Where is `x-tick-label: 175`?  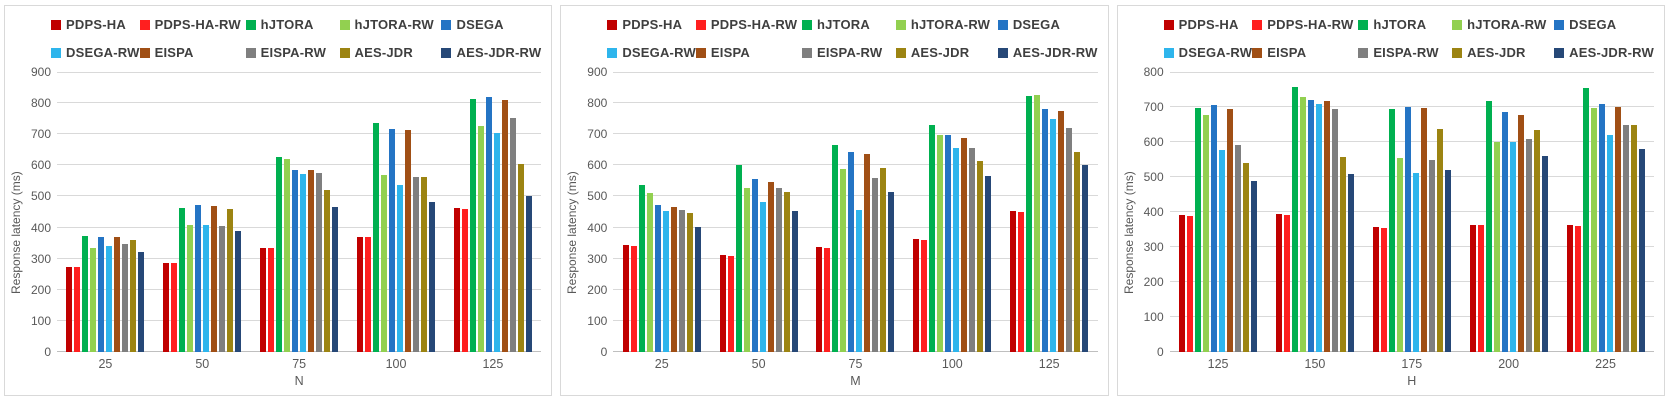 x-tick-label: 175 is located at coordinates (1412, 364).